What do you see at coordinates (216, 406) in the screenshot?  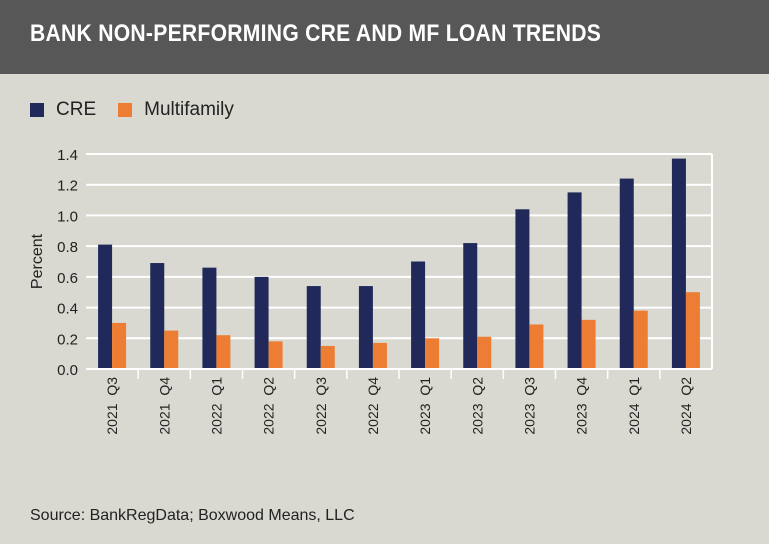 I see `x-tick-label: 2022 Q1` at bounding box center [216, 406].